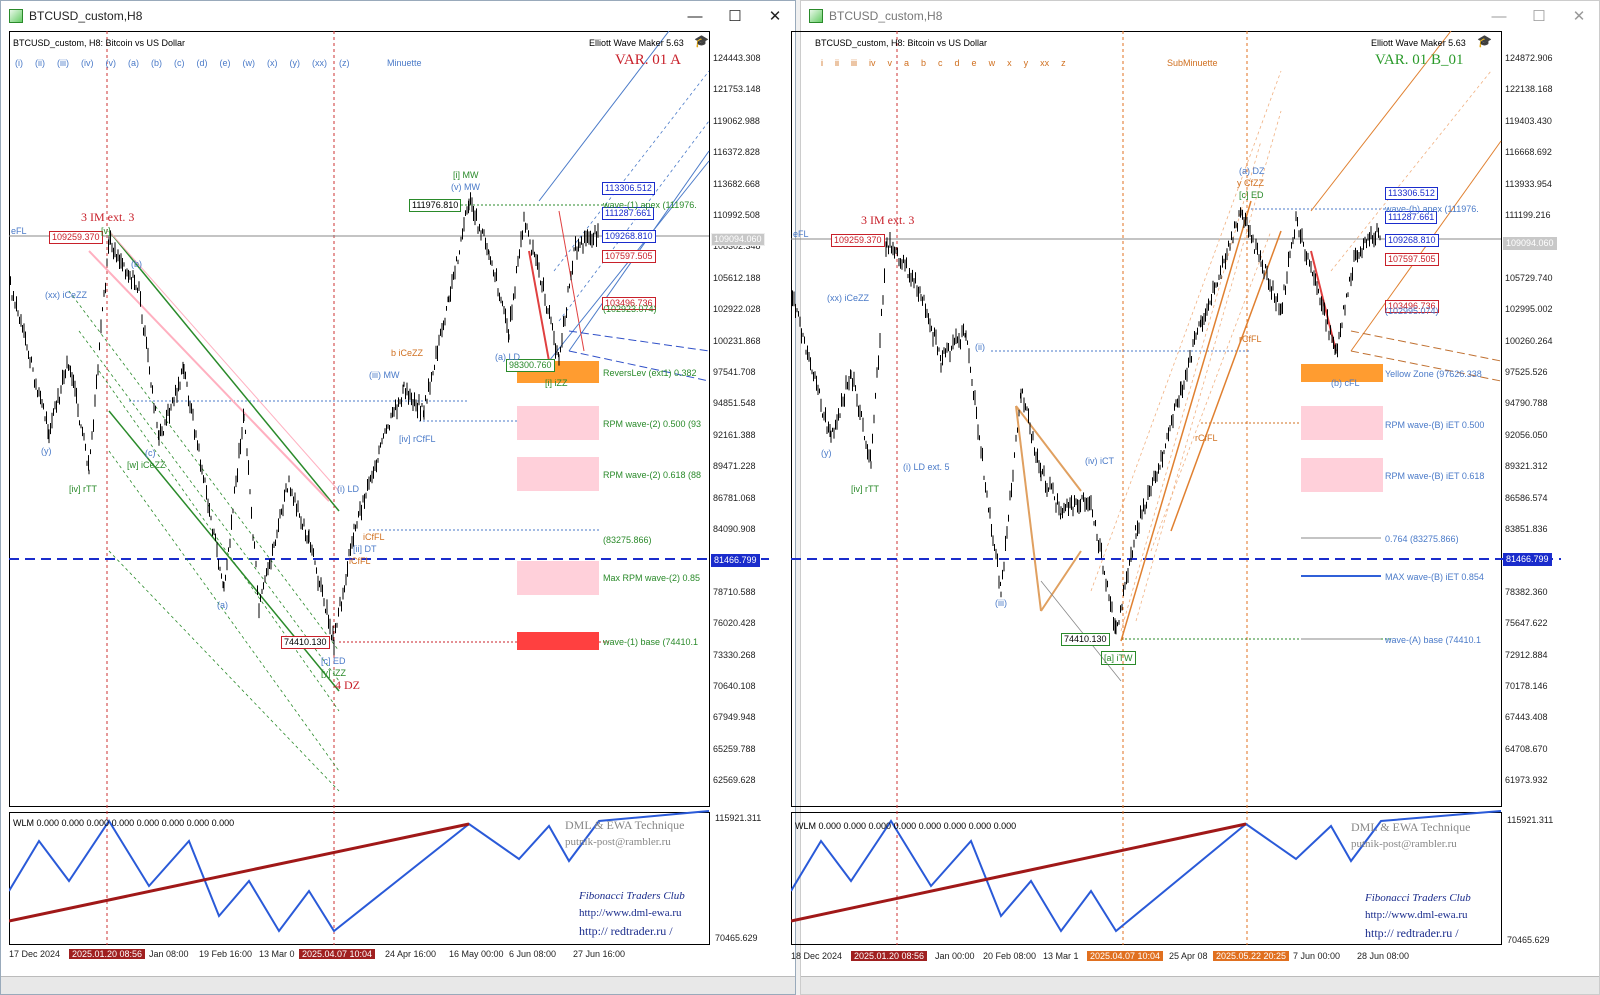 The width and height of the screenshot is (1600, 995). I want to click on wave-degree-option: xx, so click(1045, 63).